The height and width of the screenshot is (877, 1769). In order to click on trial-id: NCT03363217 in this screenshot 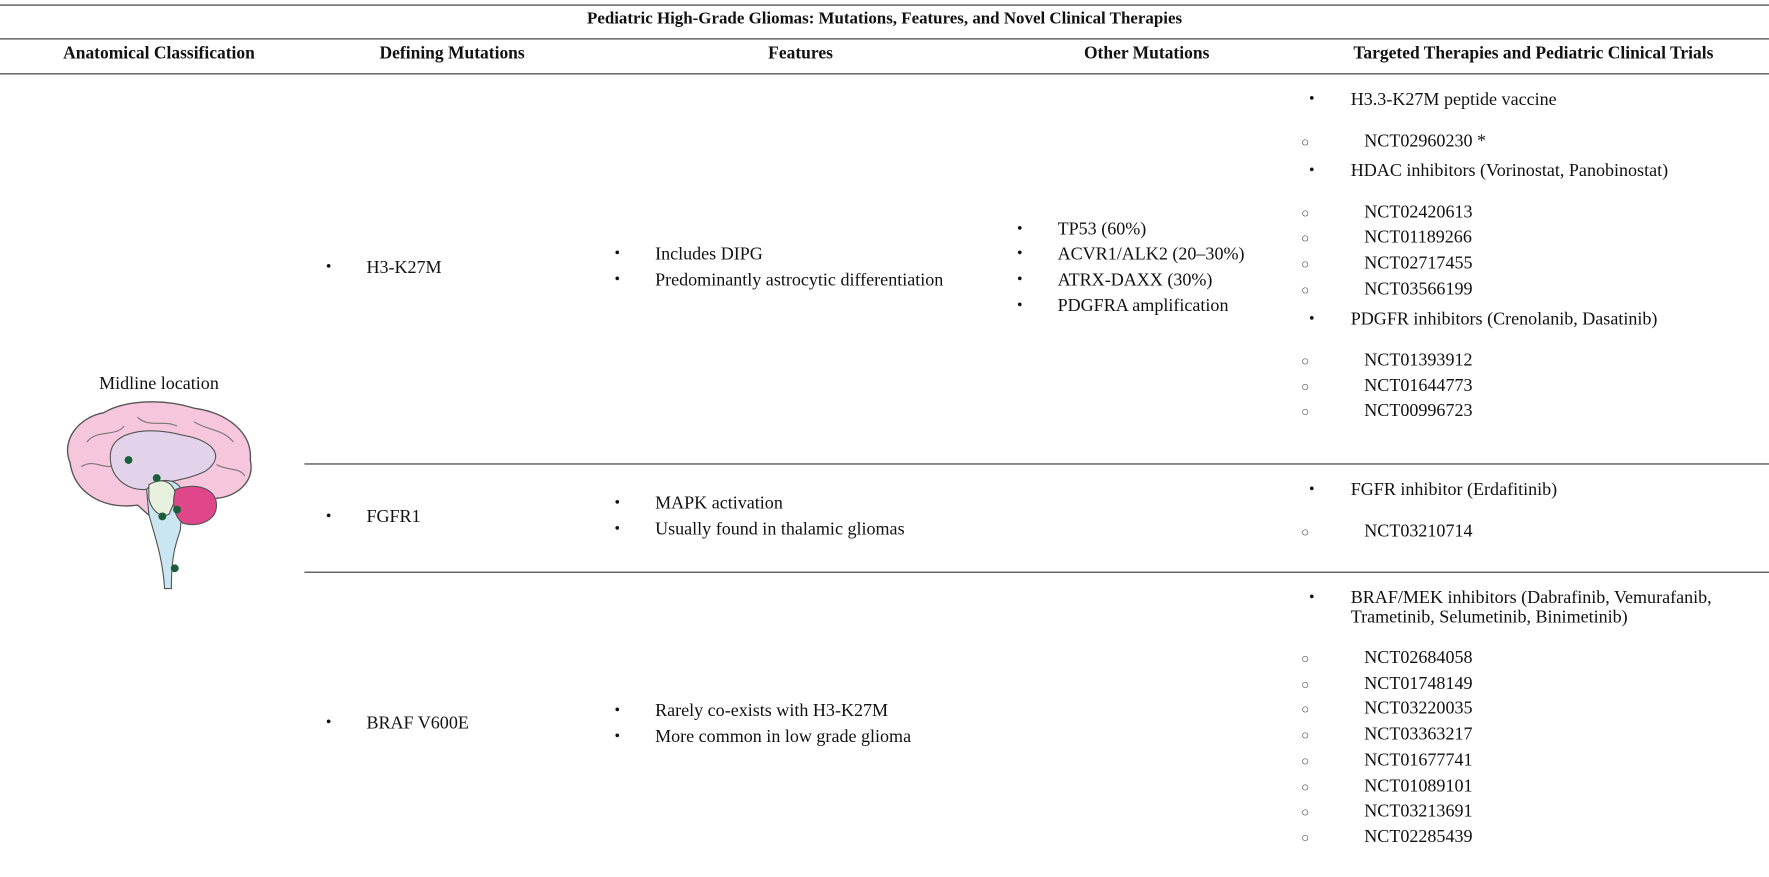, I will do `click(1535, 736)`.